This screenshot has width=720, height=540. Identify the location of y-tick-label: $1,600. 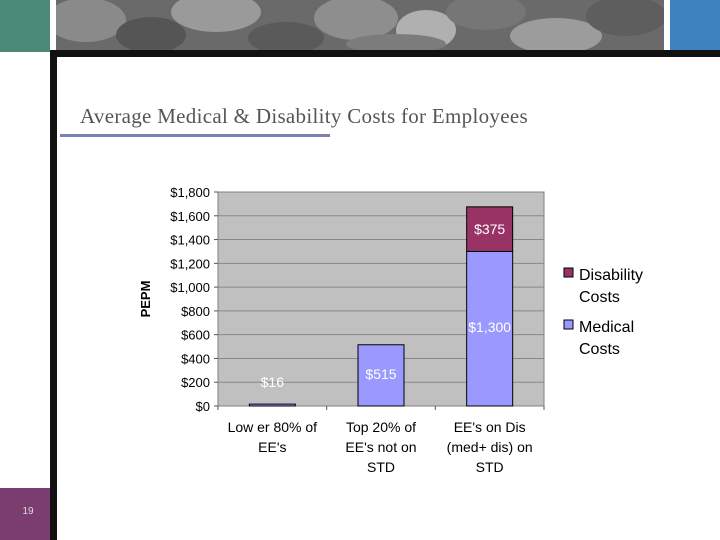
(190, 216).